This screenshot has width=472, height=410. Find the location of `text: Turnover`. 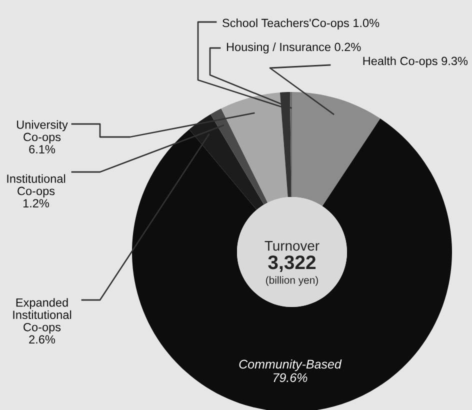

text: Turnover is located at coordinates (292, 246).